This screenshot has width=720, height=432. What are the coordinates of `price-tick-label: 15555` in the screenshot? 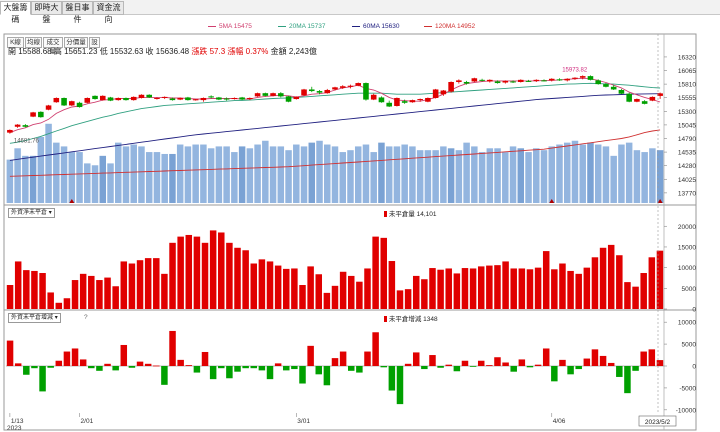 It's located at (687, 98).